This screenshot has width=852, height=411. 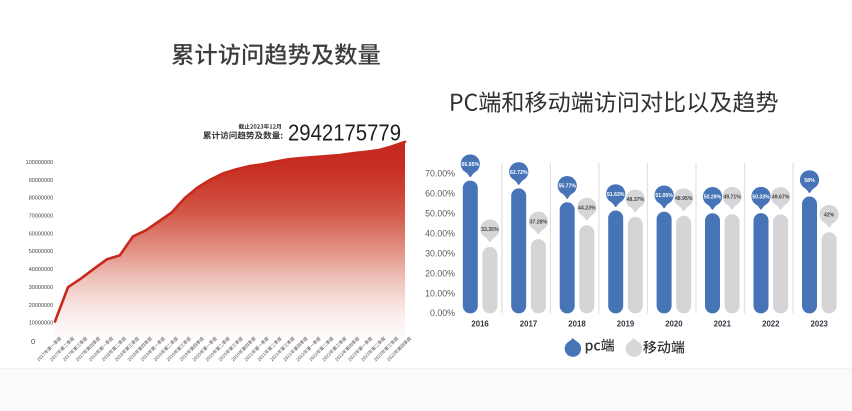 What do you see at coordinates (674, 324) in the screenshot?
I see `svg-text: 2020` at bounding box center [674, 324].